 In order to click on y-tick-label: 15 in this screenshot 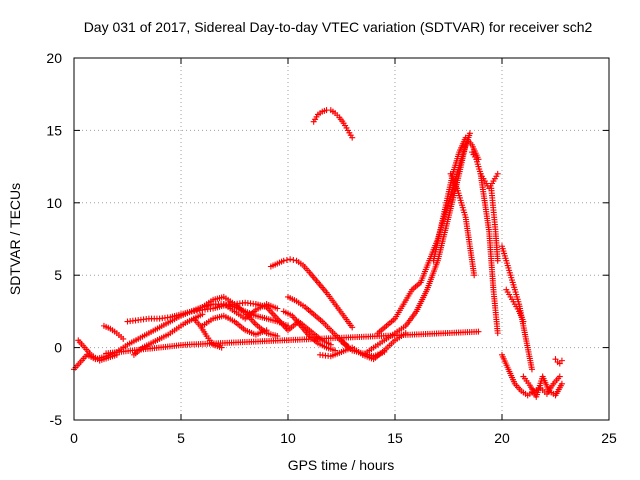, I will do `click(54, 130)`.